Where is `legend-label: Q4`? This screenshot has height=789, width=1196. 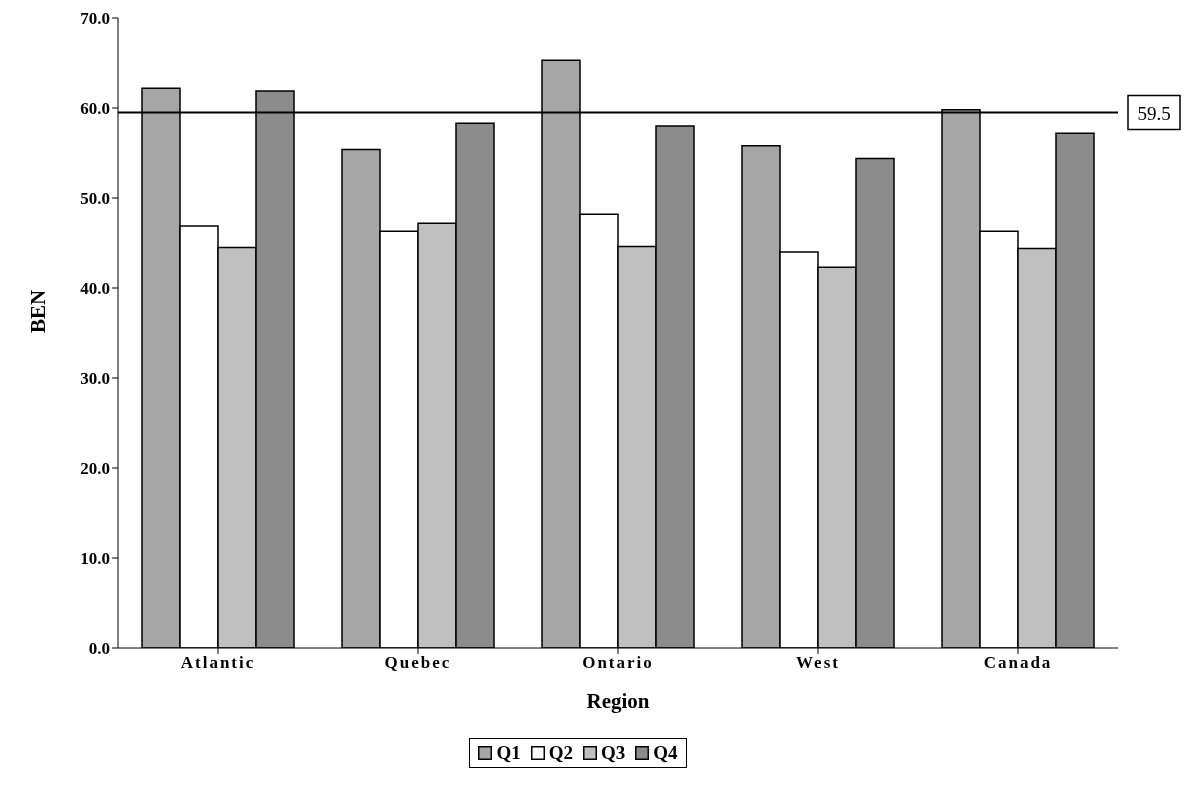 legend-label: Q4 is located at coordinates (665, 753).